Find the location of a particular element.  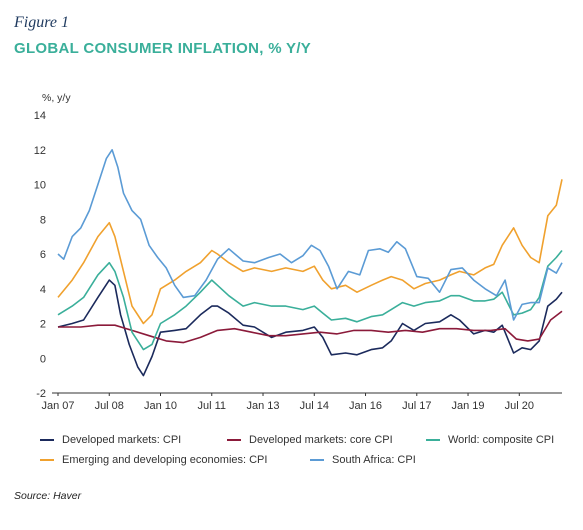

y-tick-label: -2 is located at coordinates (41, 394).